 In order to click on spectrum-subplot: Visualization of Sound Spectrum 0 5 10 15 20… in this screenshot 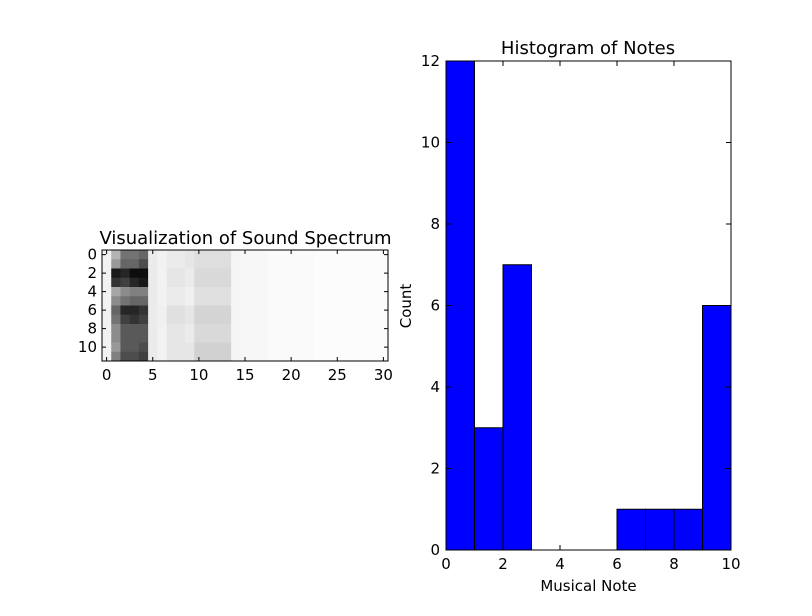, I will do `click(235, 306)`.